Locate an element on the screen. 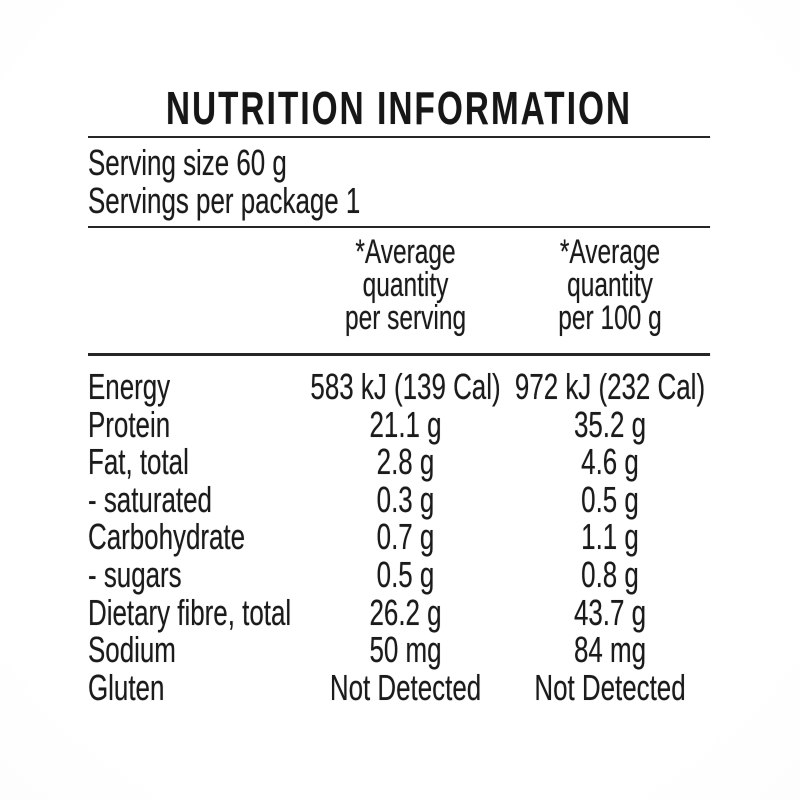  column-header-line: per 100 g is located at coordinates (610, 318).